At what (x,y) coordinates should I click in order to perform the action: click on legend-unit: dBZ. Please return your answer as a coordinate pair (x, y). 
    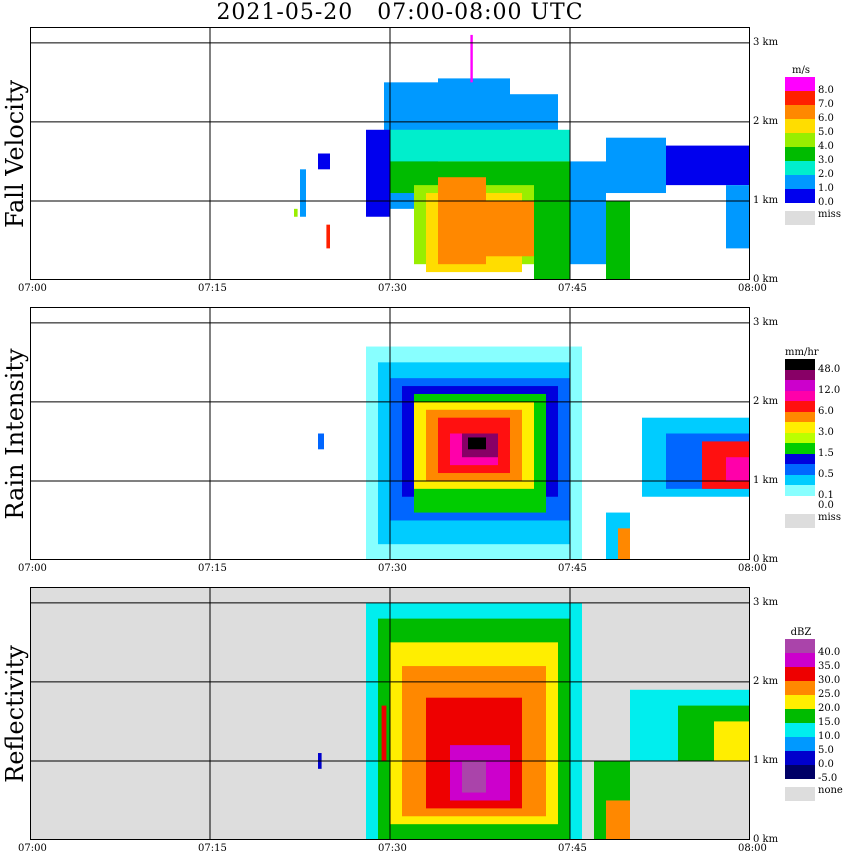
    Looking at the image, I should click on (801, 632).